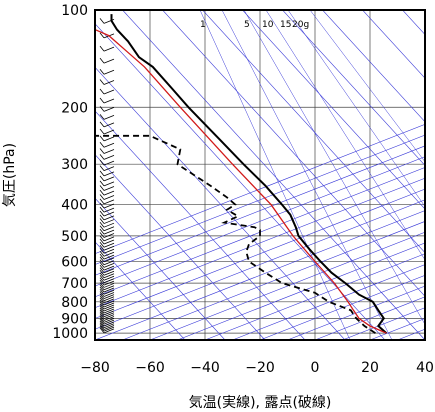  Describe the element at coordinates (74, 319) in the screenshot. I see `y-tick-label: 900` at that location.